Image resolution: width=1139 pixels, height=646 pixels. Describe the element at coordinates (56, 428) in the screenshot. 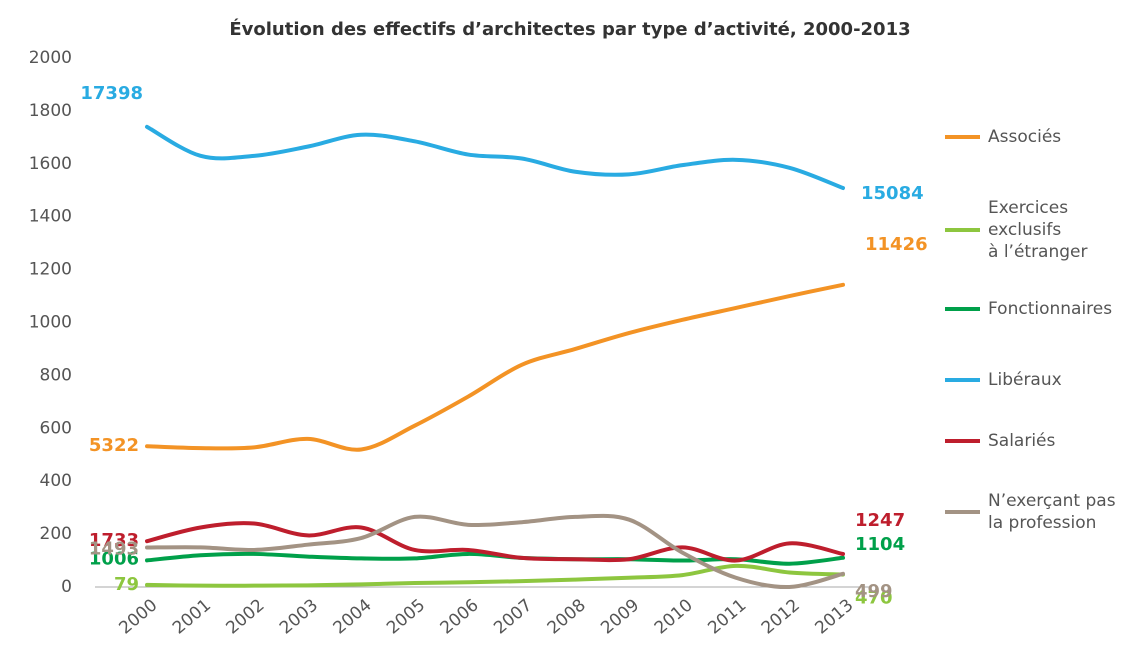

I see `y-tick-label: 600` at that location.